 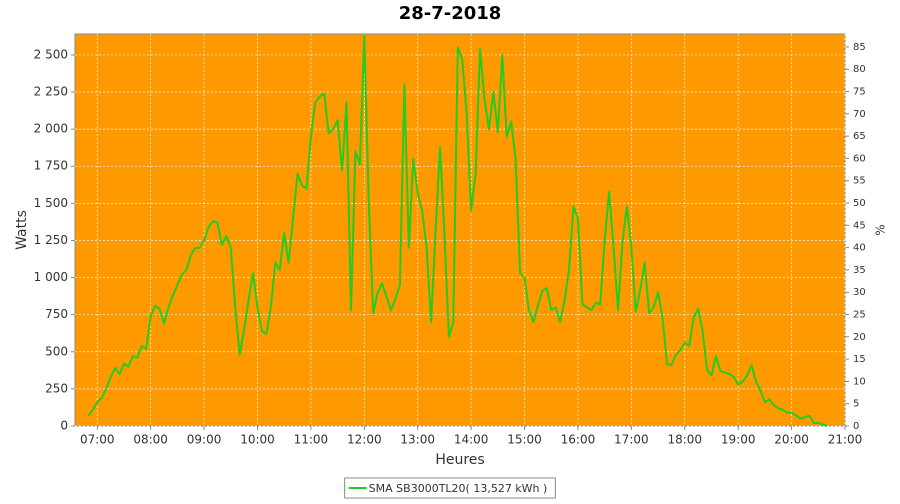 What do you see at coordinates (856, 426) in the screenshot?
I see `y2-tick-label: 0` at bounding box center [856, 426].